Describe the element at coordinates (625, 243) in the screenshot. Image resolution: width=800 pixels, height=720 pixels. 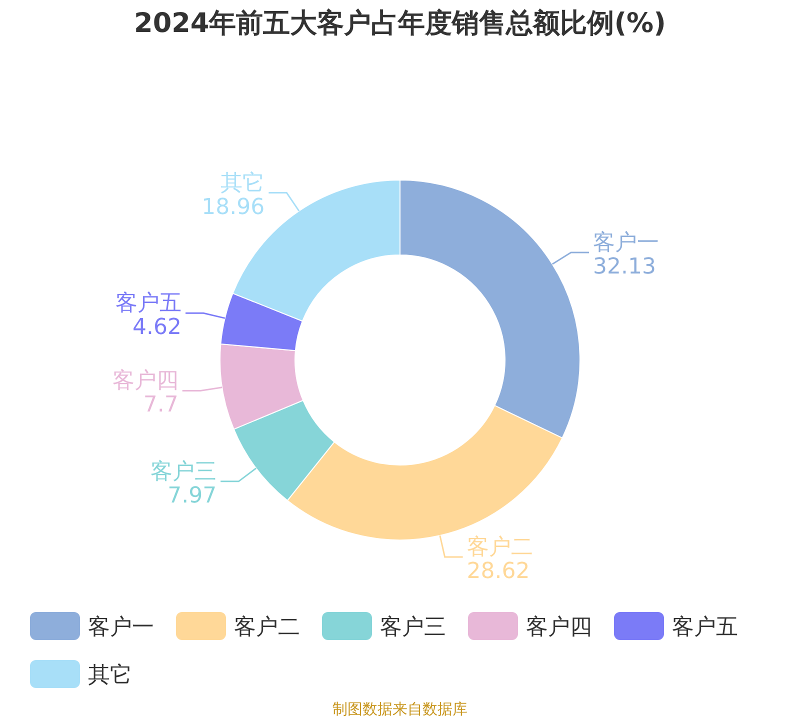
I see `slice-label: 客户一` at that location.